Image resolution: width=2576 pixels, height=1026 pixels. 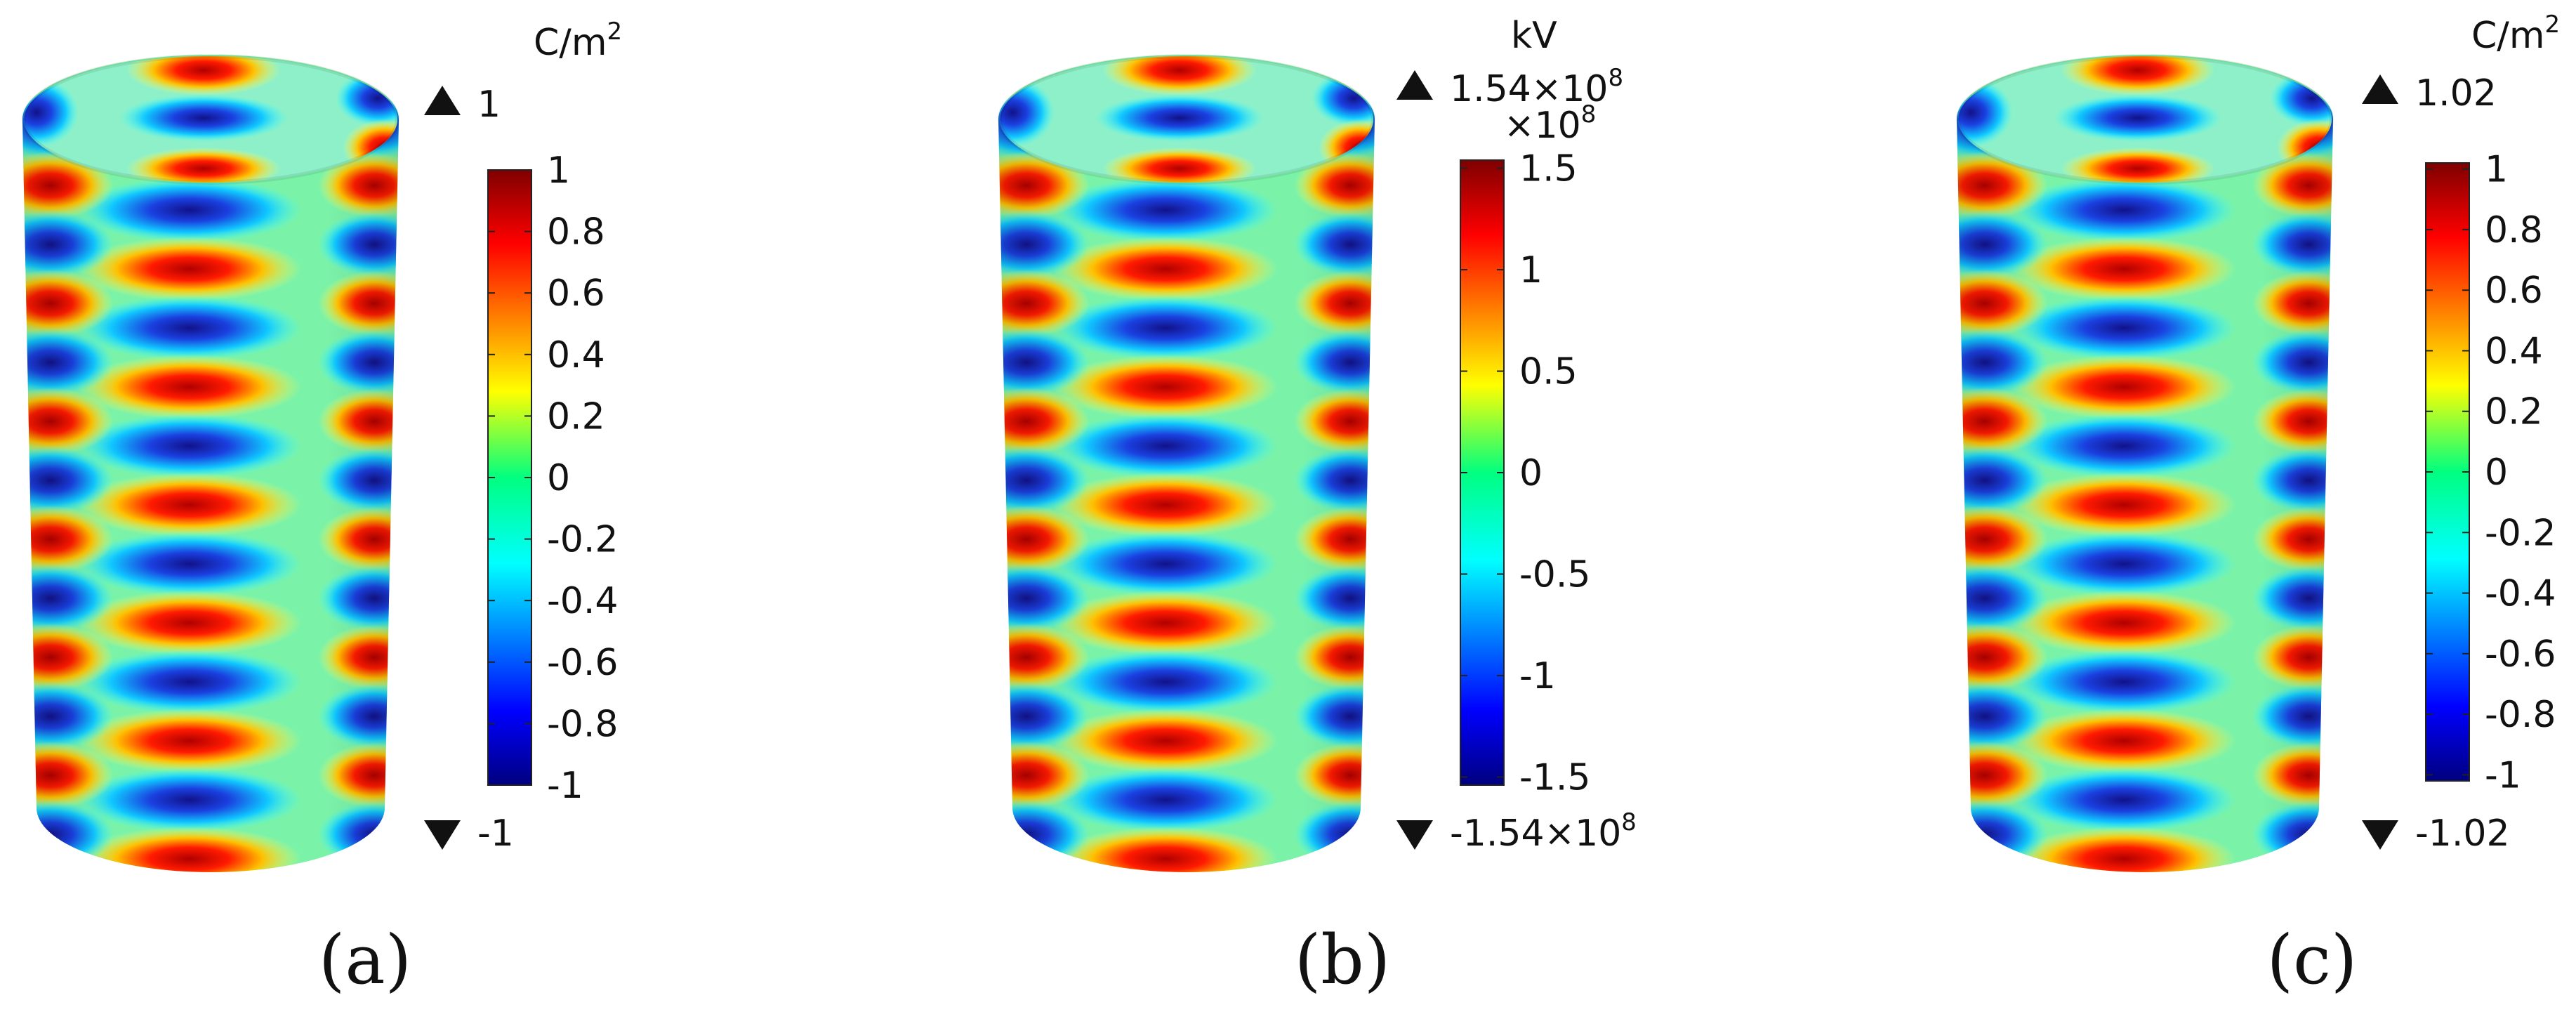 I want to click on colorbar-tick-label: -0.5, so click(x=1554, y=574).